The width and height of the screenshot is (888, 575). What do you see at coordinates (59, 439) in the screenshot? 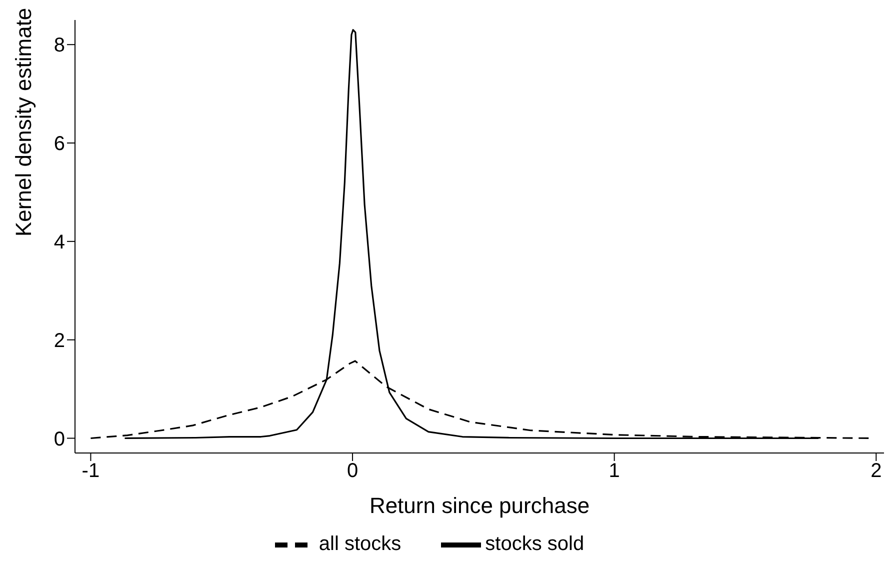
I see `y-tick-label: 0` at bounding box center [59, 439].